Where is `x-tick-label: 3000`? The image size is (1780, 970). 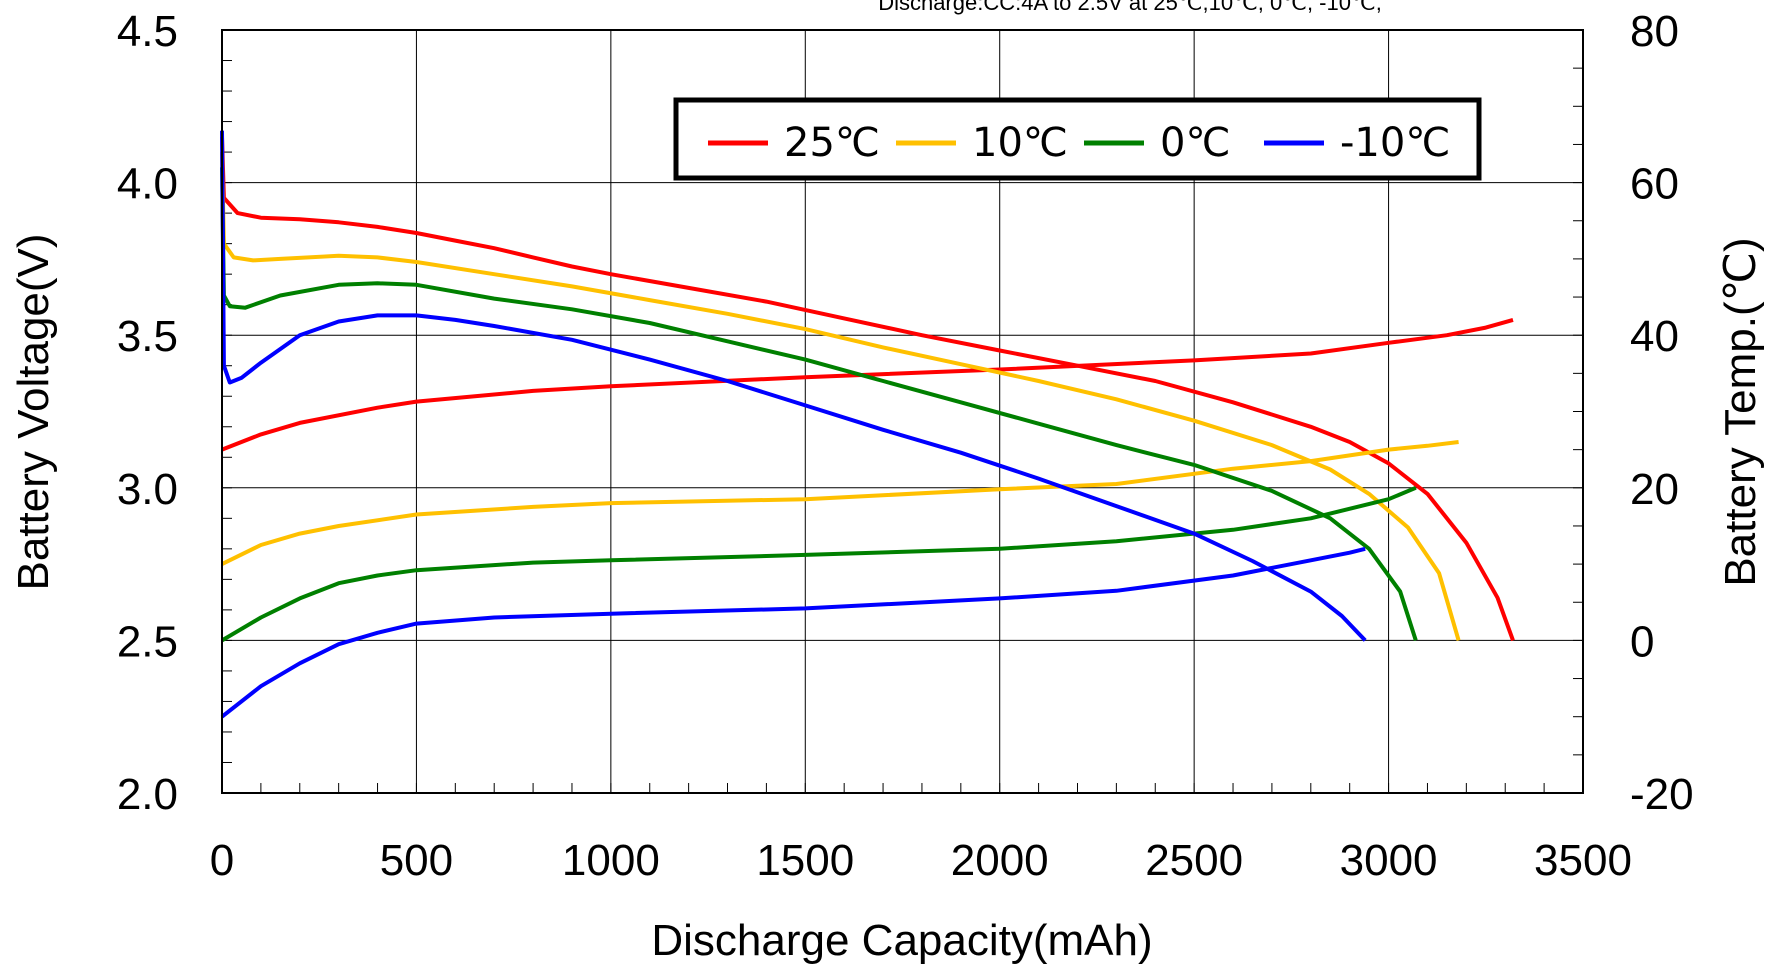 x-tick-label: 3000 is located at coordinates (1389, 860).